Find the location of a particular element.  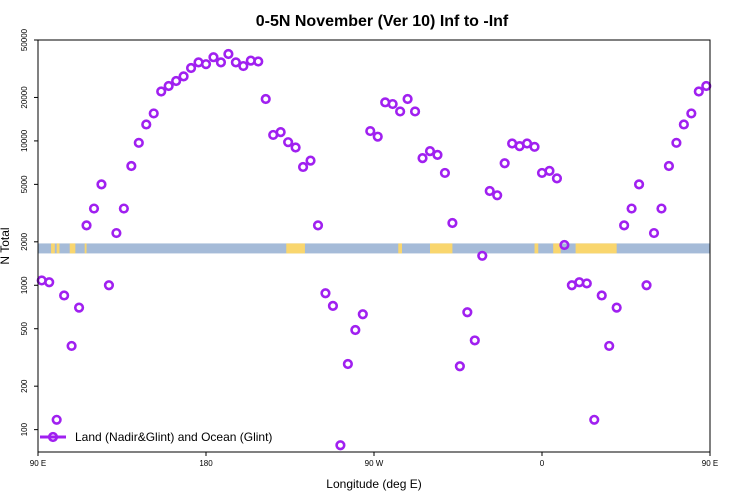

y-tick-label: 100 is located at coordinates (24, 429).